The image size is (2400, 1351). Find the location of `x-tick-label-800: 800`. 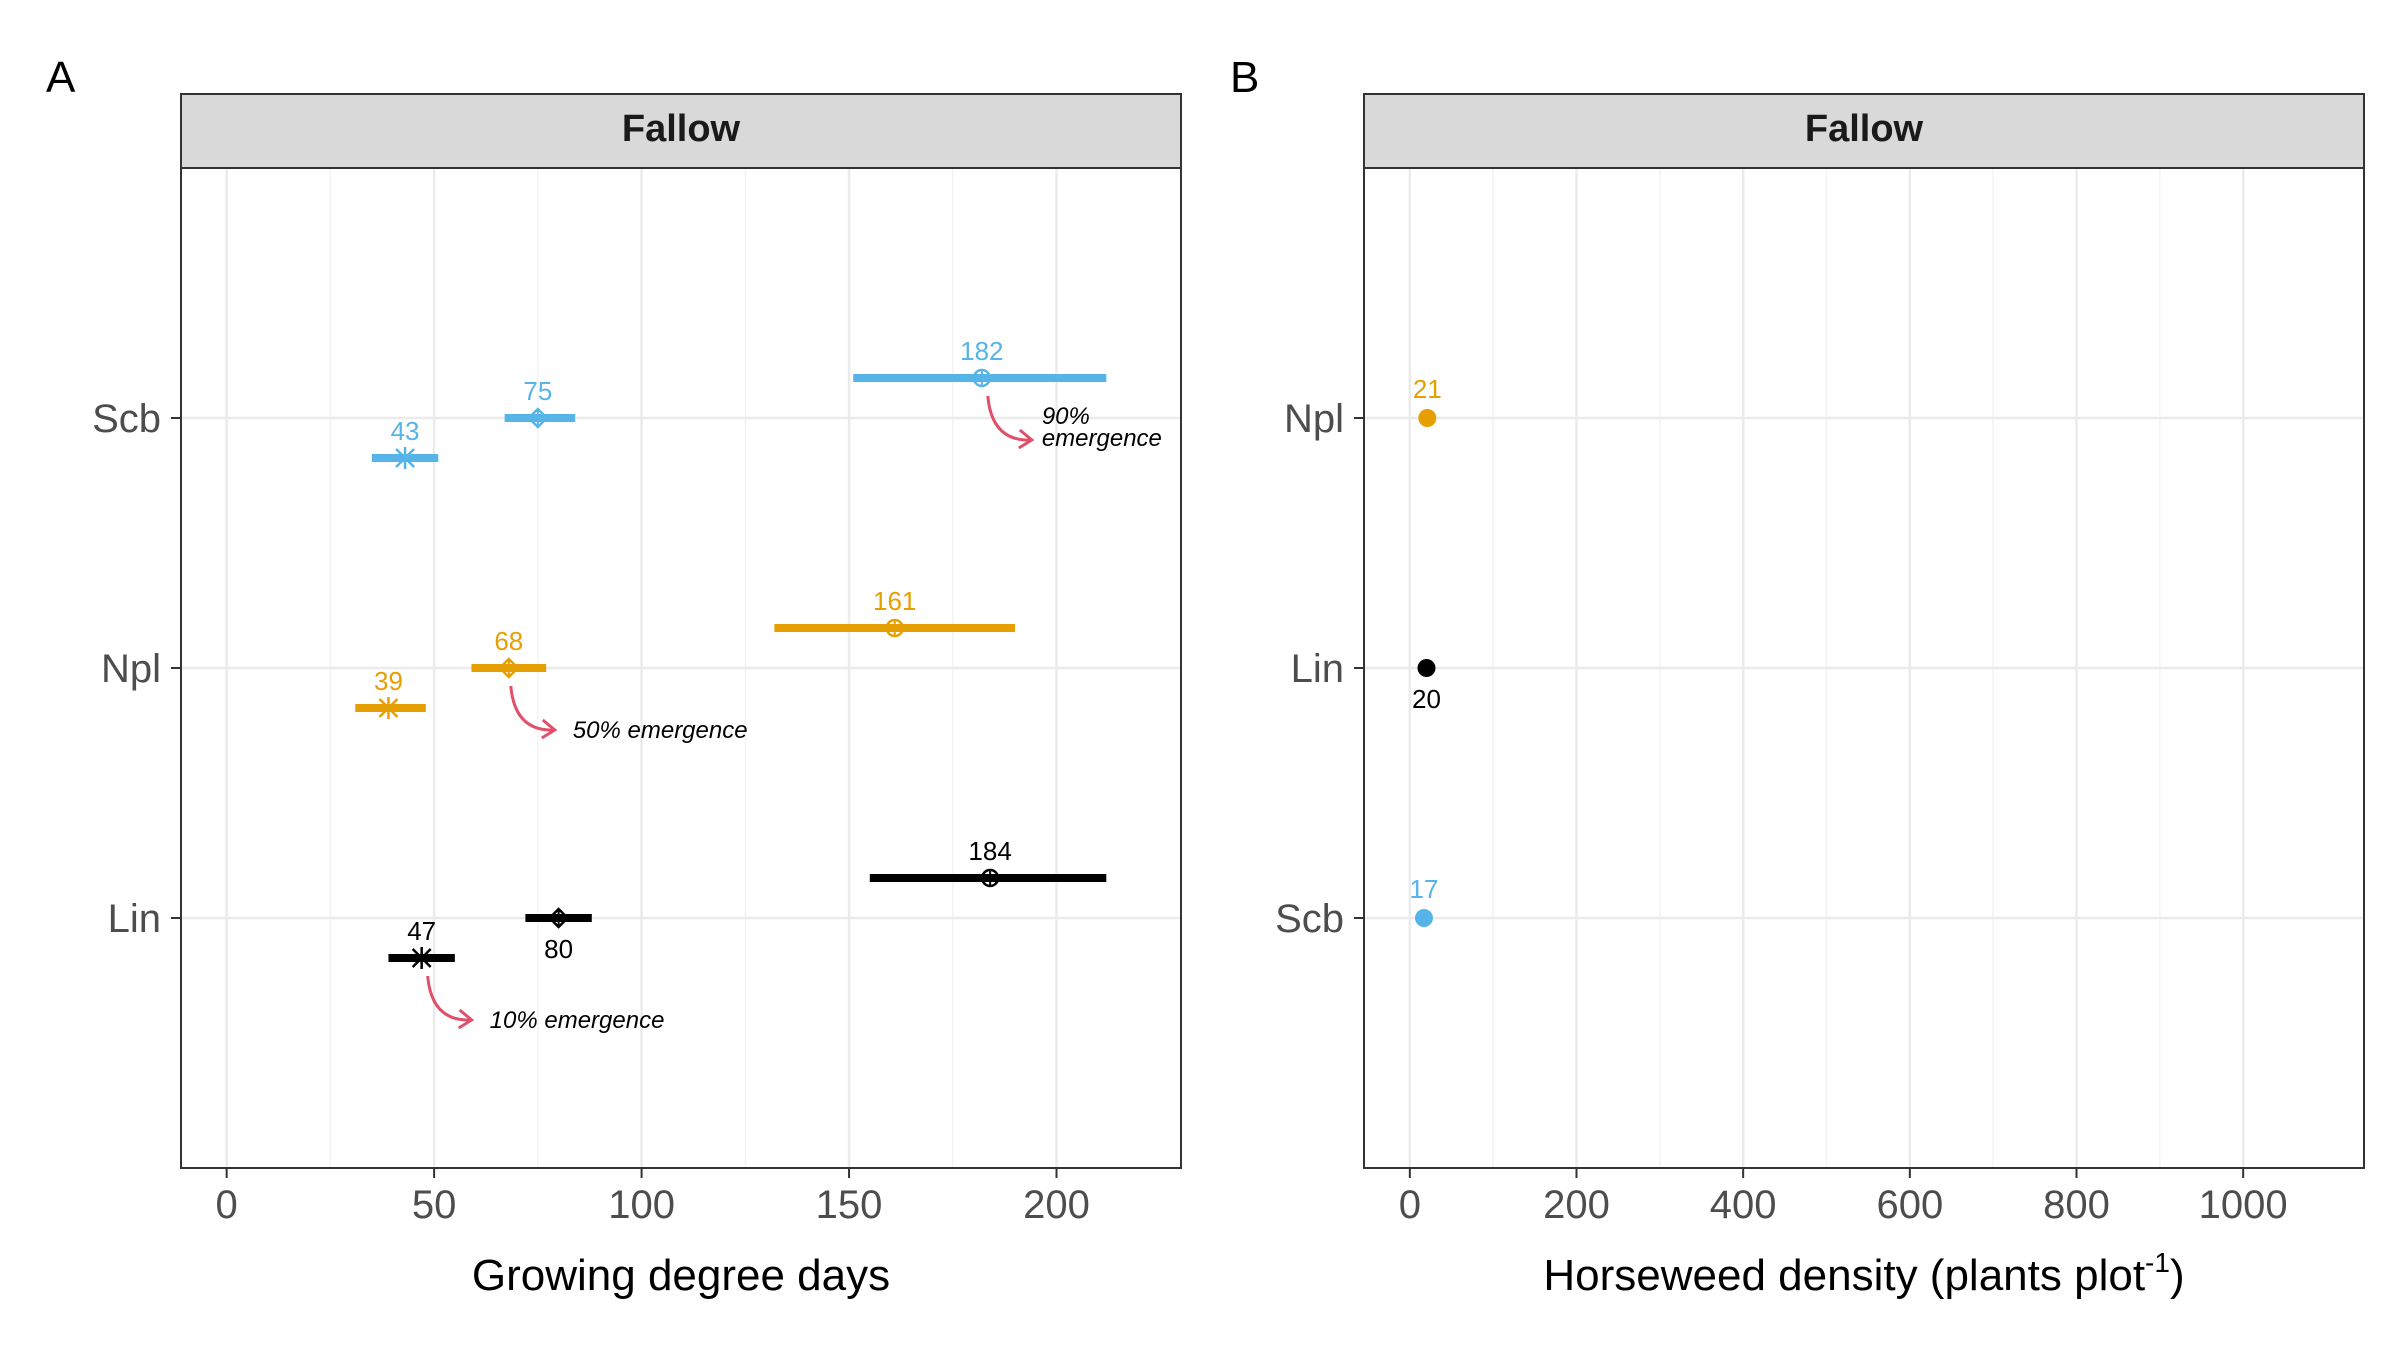

x-tick-label-800: 800 is located at coordinates (2076, 1205).